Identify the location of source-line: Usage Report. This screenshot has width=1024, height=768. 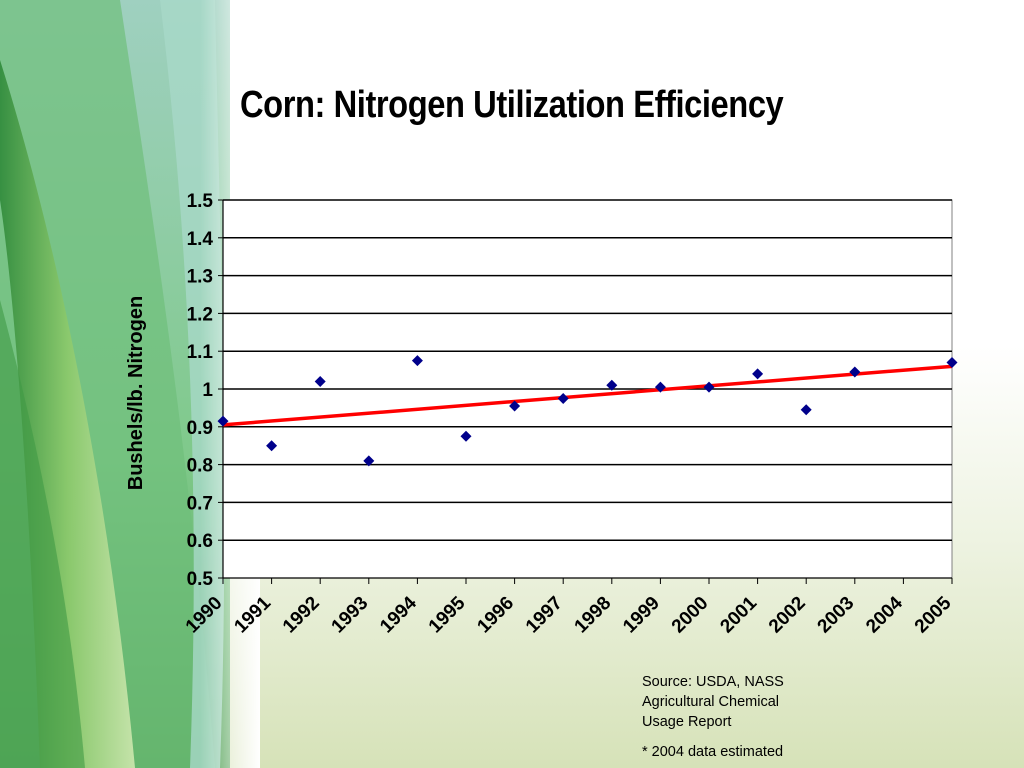
(687, 722).